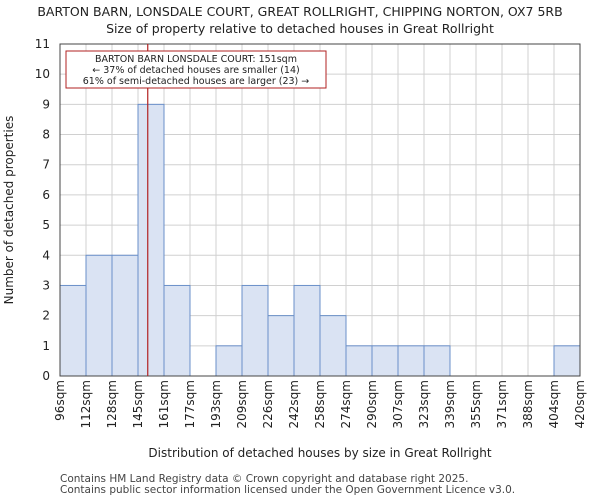 The height and width of the screenshot is (500, 600). What do you see at coordinates (580, 404) in the screenshot?
I see `x-tick-label: 420sqm` at bounding box center [580, 404].